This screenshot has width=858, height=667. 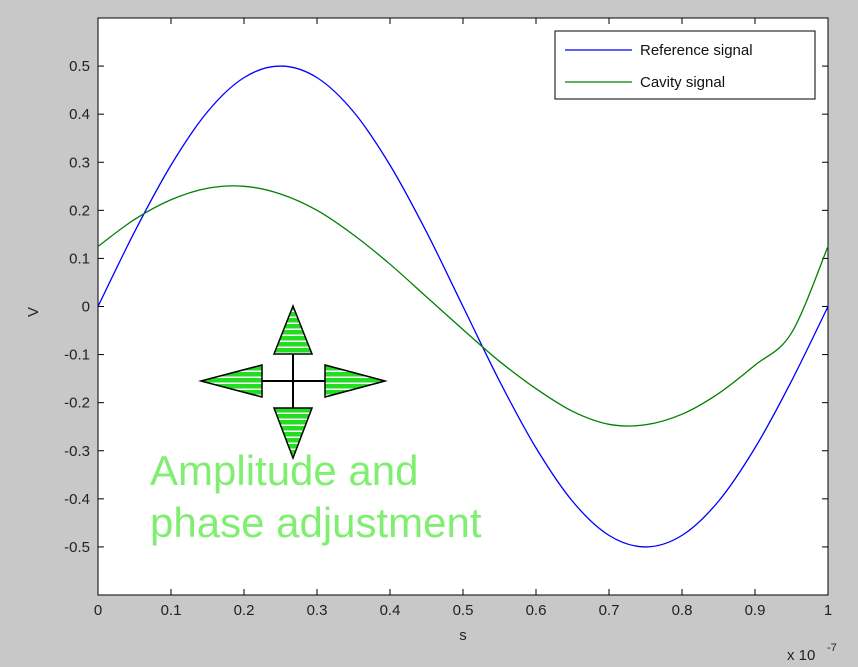 What do you see at coordinates (828, 610) in the screenshot?
I see `x-tick-label: 1` at bounding box center [828, 610].